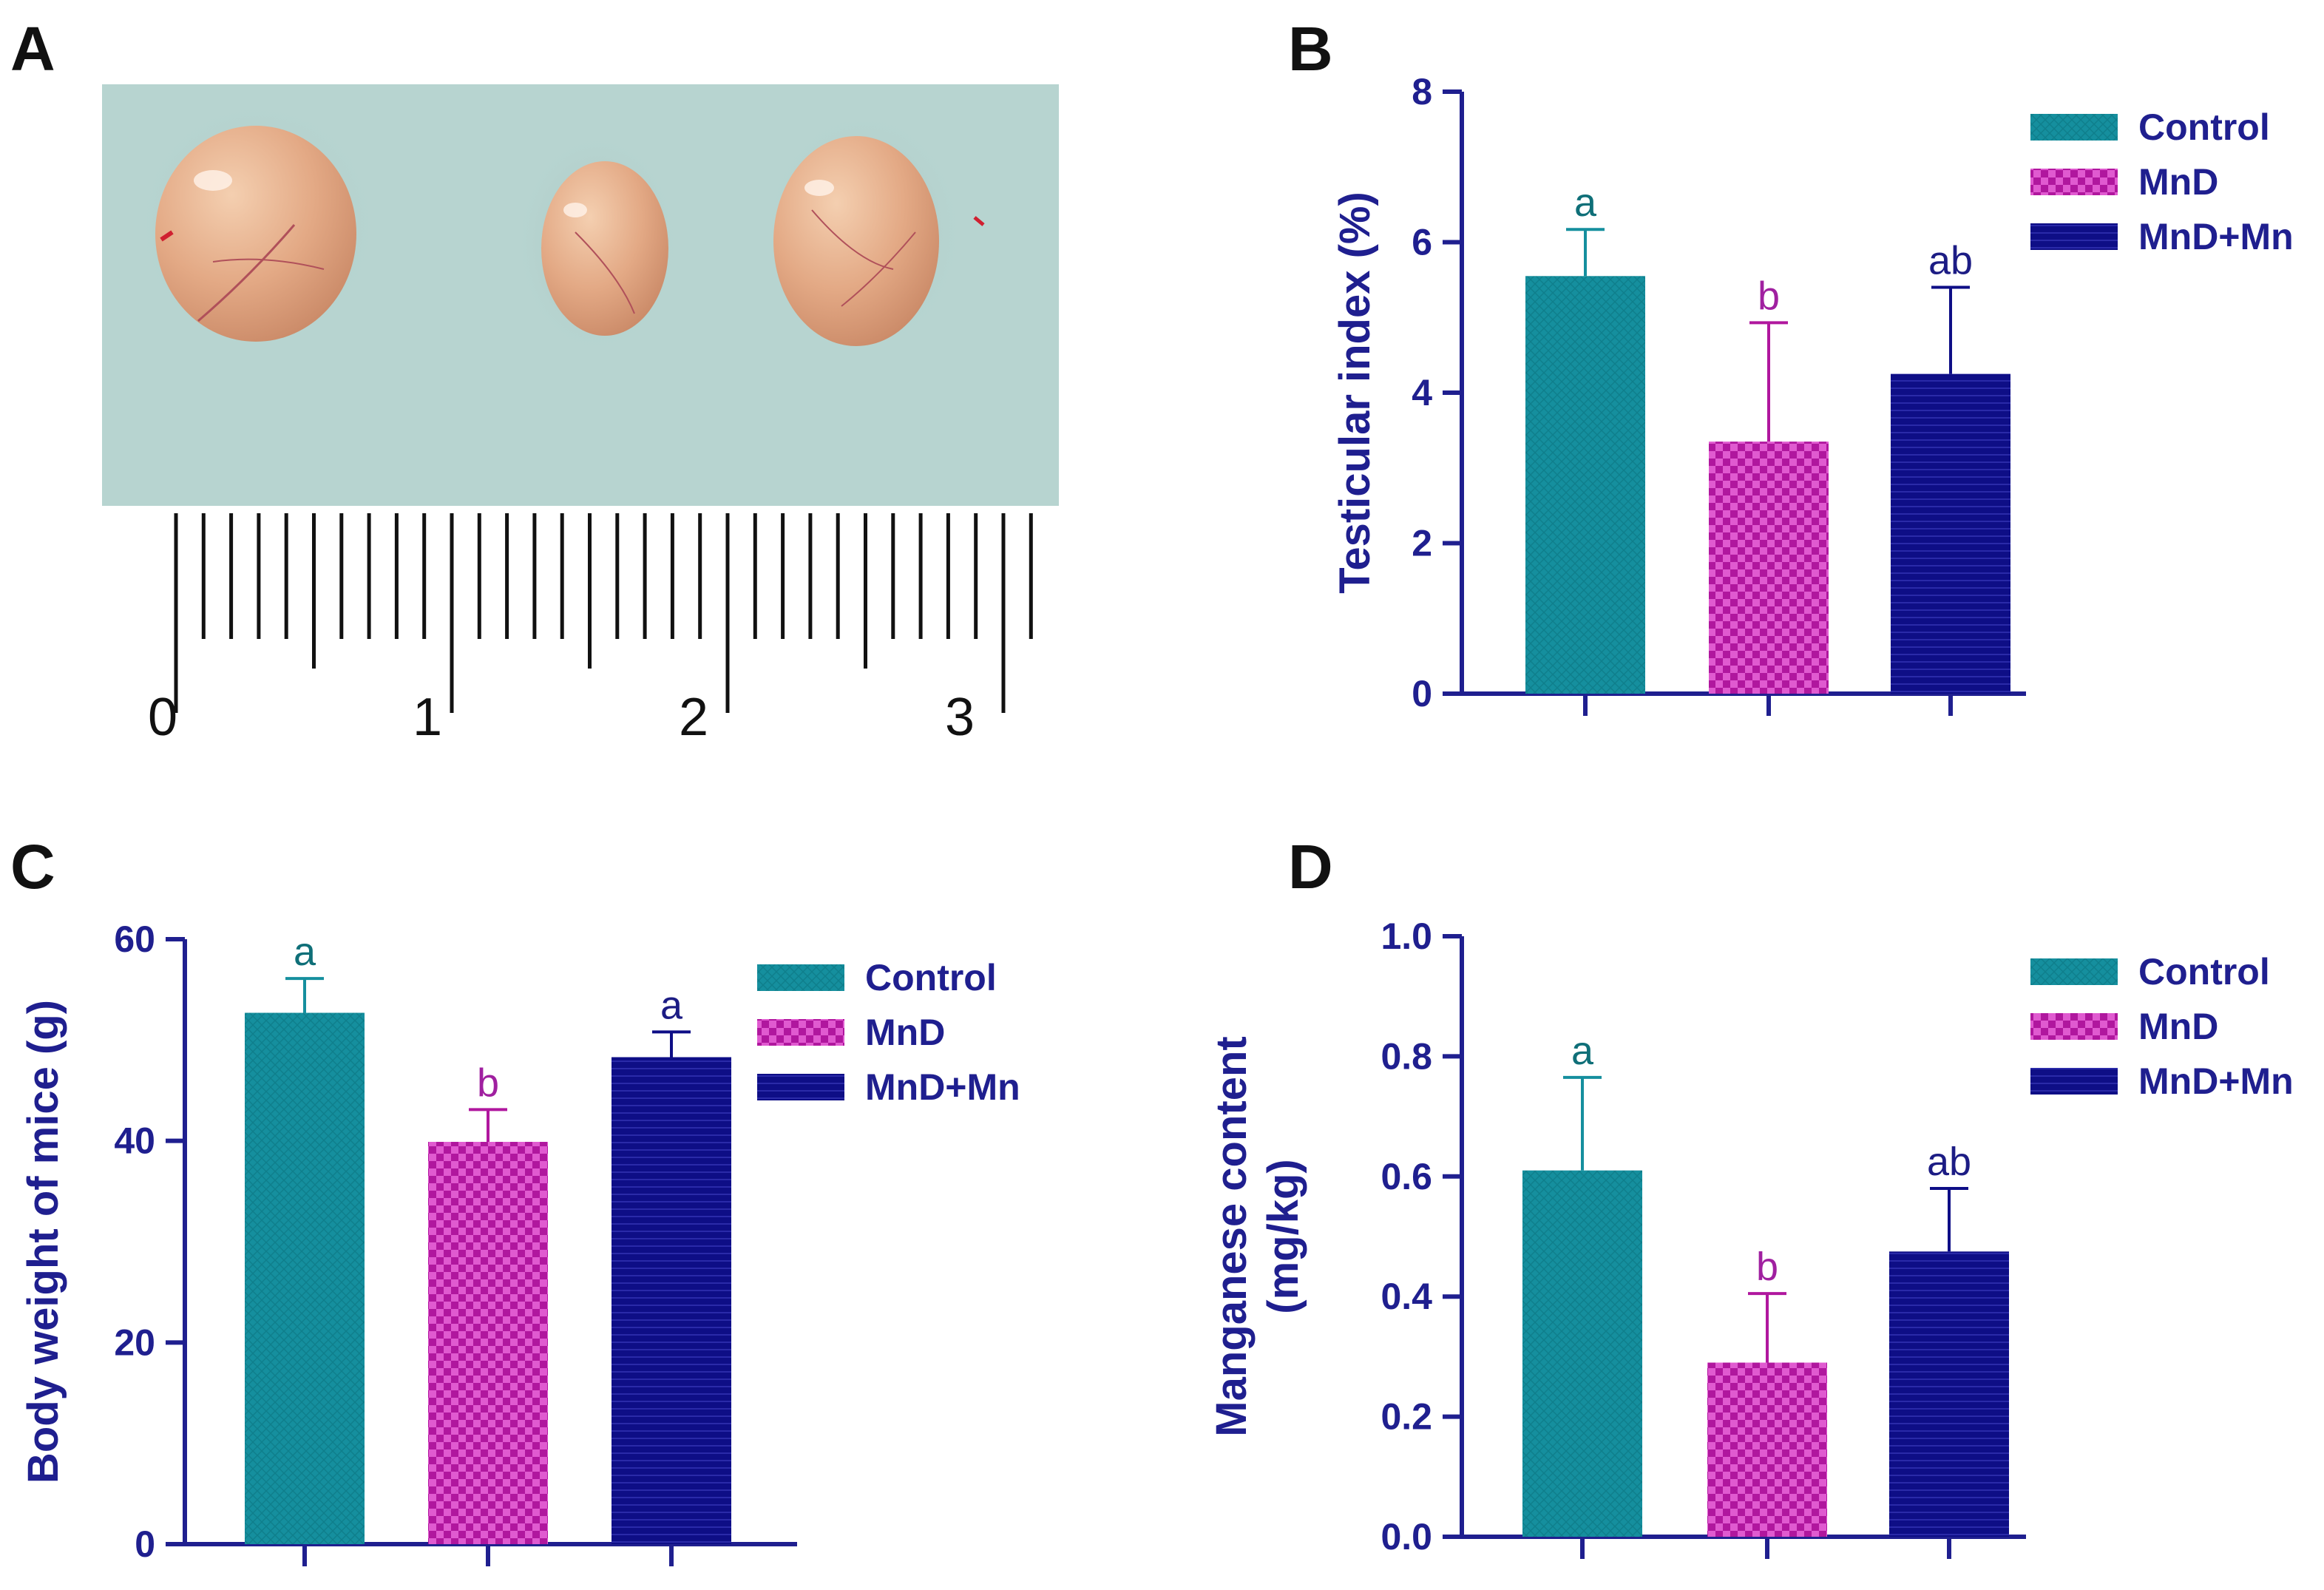 The width and height of the screenshot is (2324, 1590). I want to click on y-tick-label: 20, so click(134, 1342).